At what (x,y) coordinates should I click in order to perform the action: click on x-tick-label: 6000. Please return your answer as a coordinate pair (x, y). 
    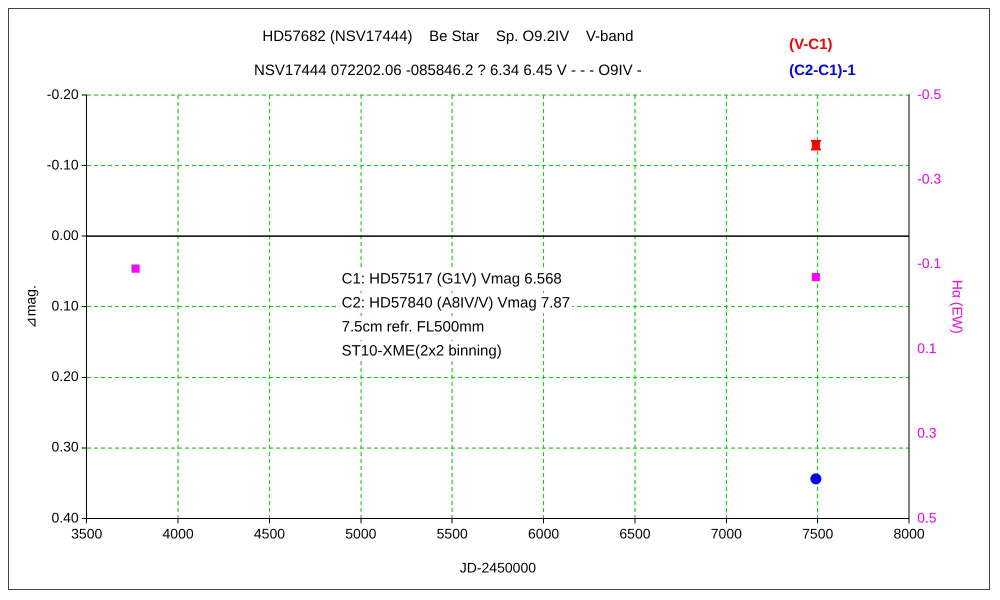
    Looking at the image, I should click on (544, 534).